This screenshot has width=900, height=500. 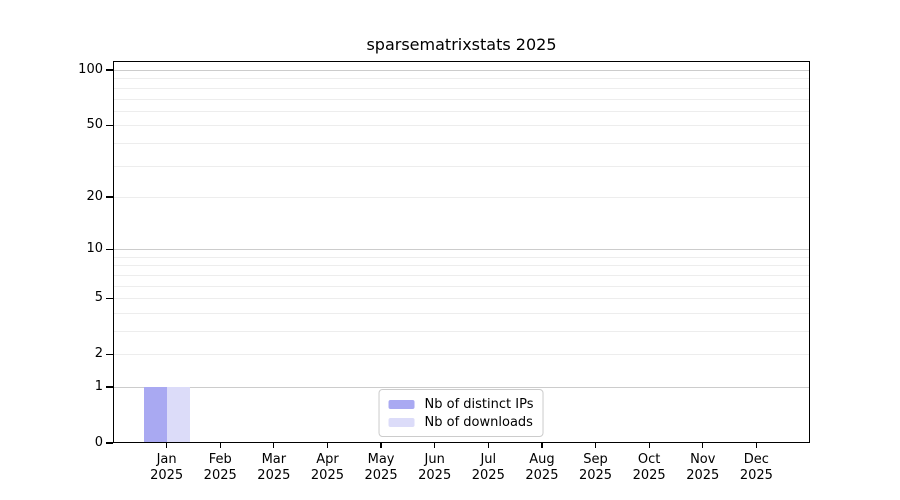 What do you see at coordinates (98, 298) in the screenshot?
I see `y-axis-tick-label: 5` at bounding box center [98, 298].